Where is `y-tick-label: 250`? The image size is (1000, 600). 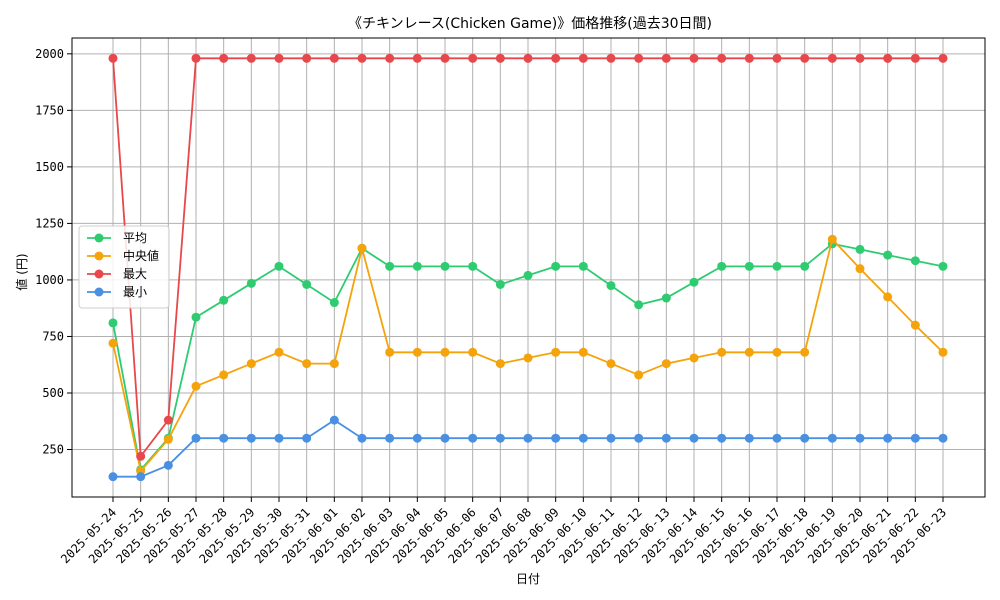 y-tick-label: 250 is located at coordinates (53, 450).